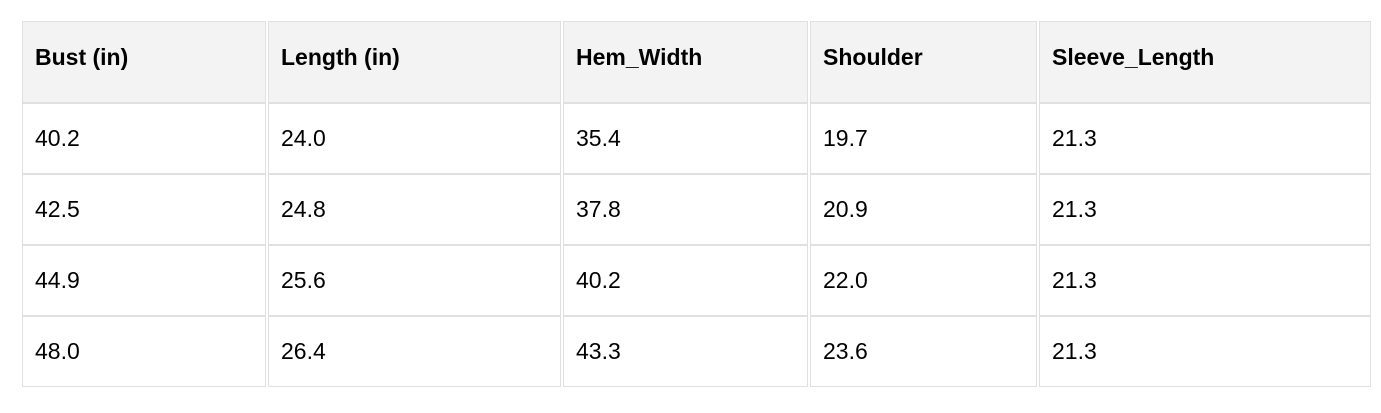 The image size is (1381, 413). Describe the element at coordinates (414, 351) in the screenshot. I see `table-cell: 26.4` at that location.